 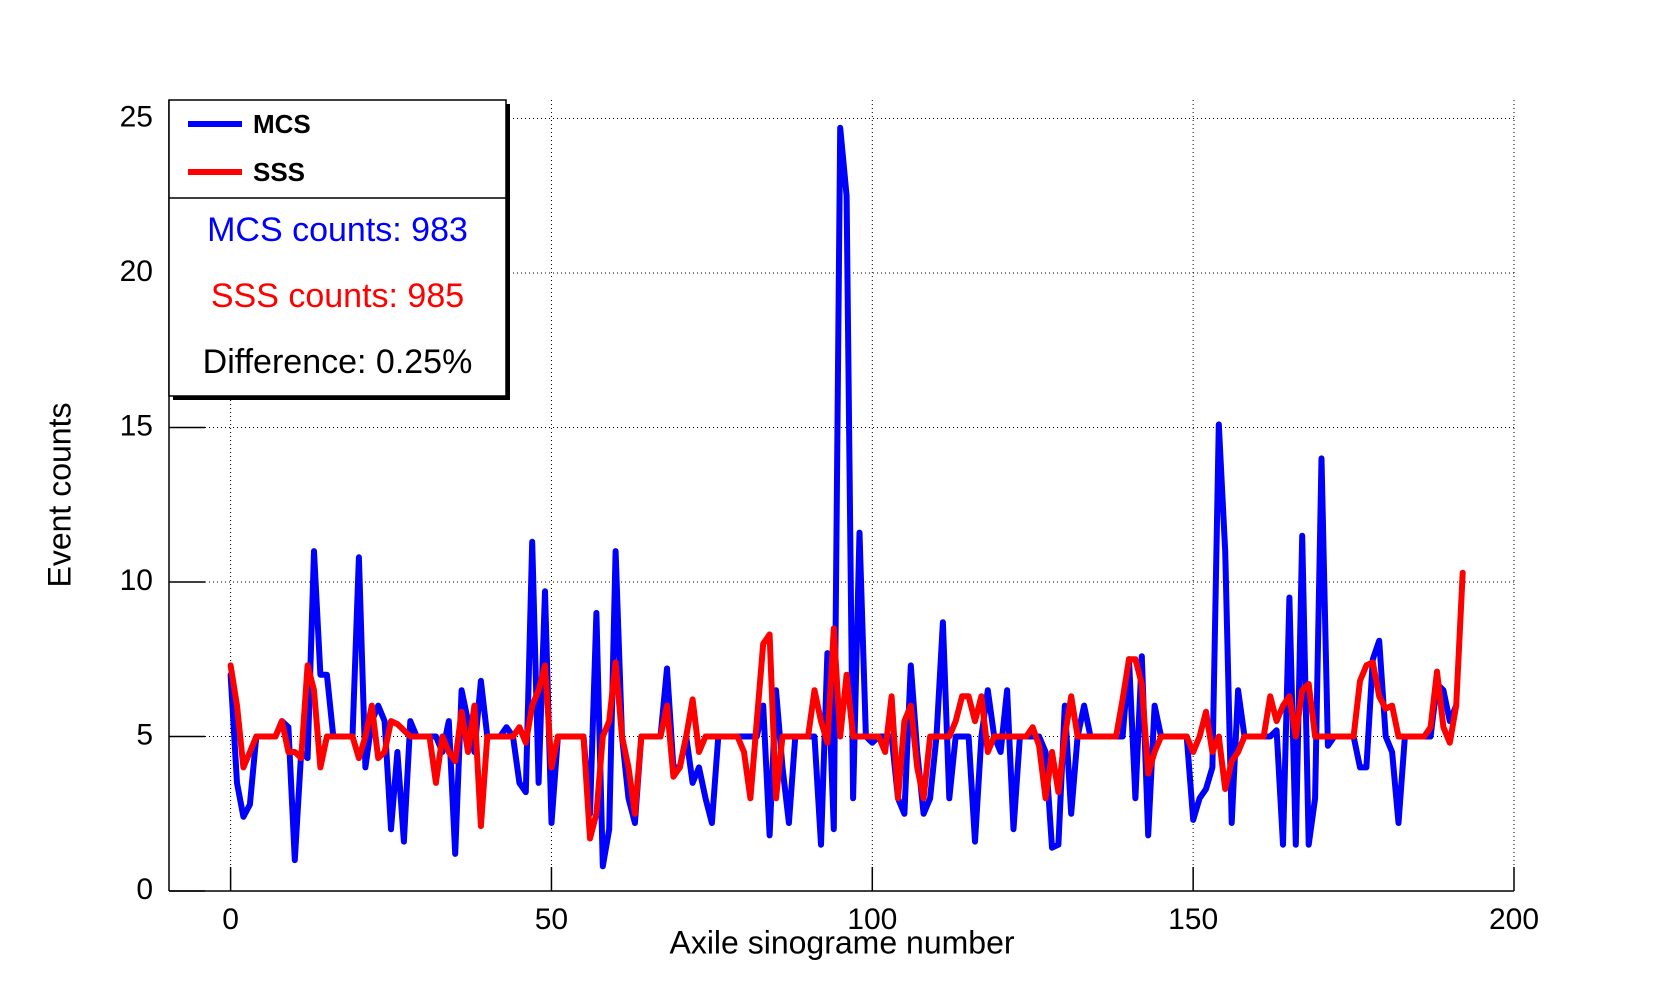 What do you see at coordinates (144, 889) in the screenshot?
I see `y-tick-label: 0` at bounding box center [144, 889].